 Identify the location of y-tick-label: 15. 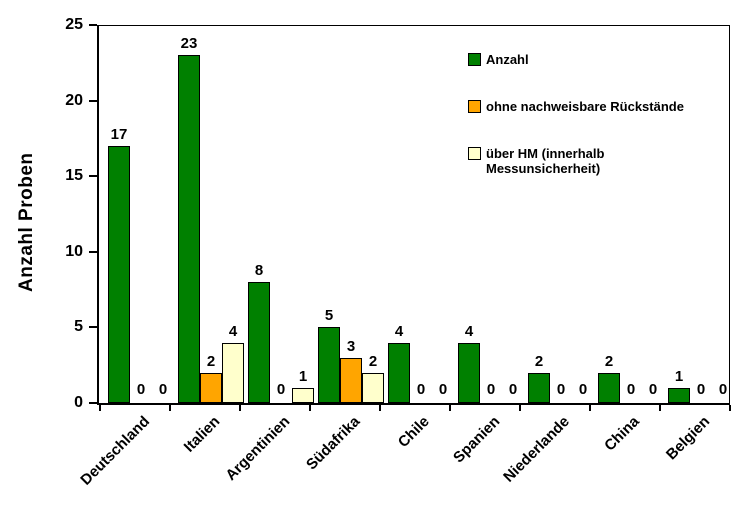
(74, 176).